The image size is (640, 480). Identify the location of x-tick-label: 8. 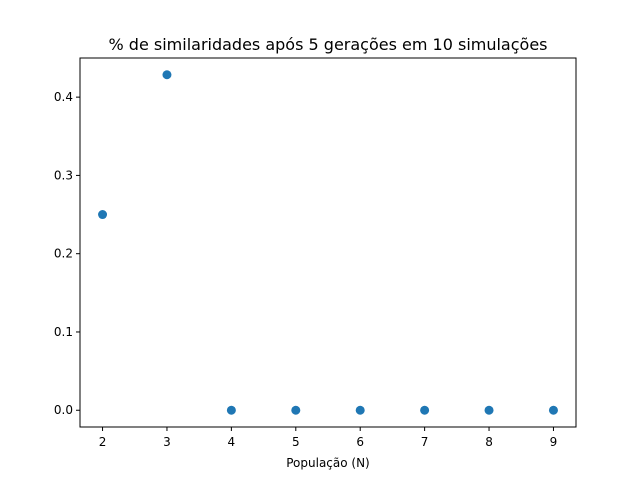
(489, 442).